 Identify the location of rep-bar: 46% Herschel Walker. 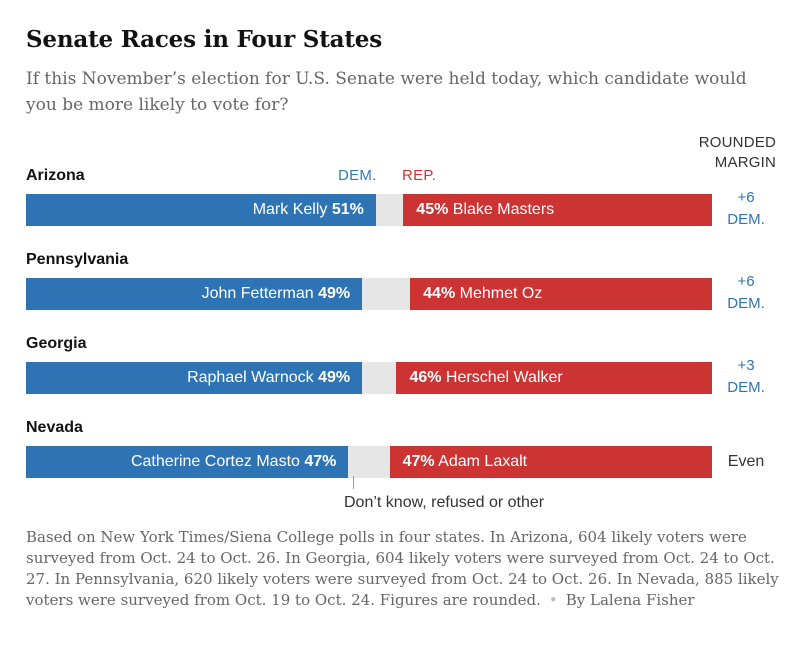
(554, 378).